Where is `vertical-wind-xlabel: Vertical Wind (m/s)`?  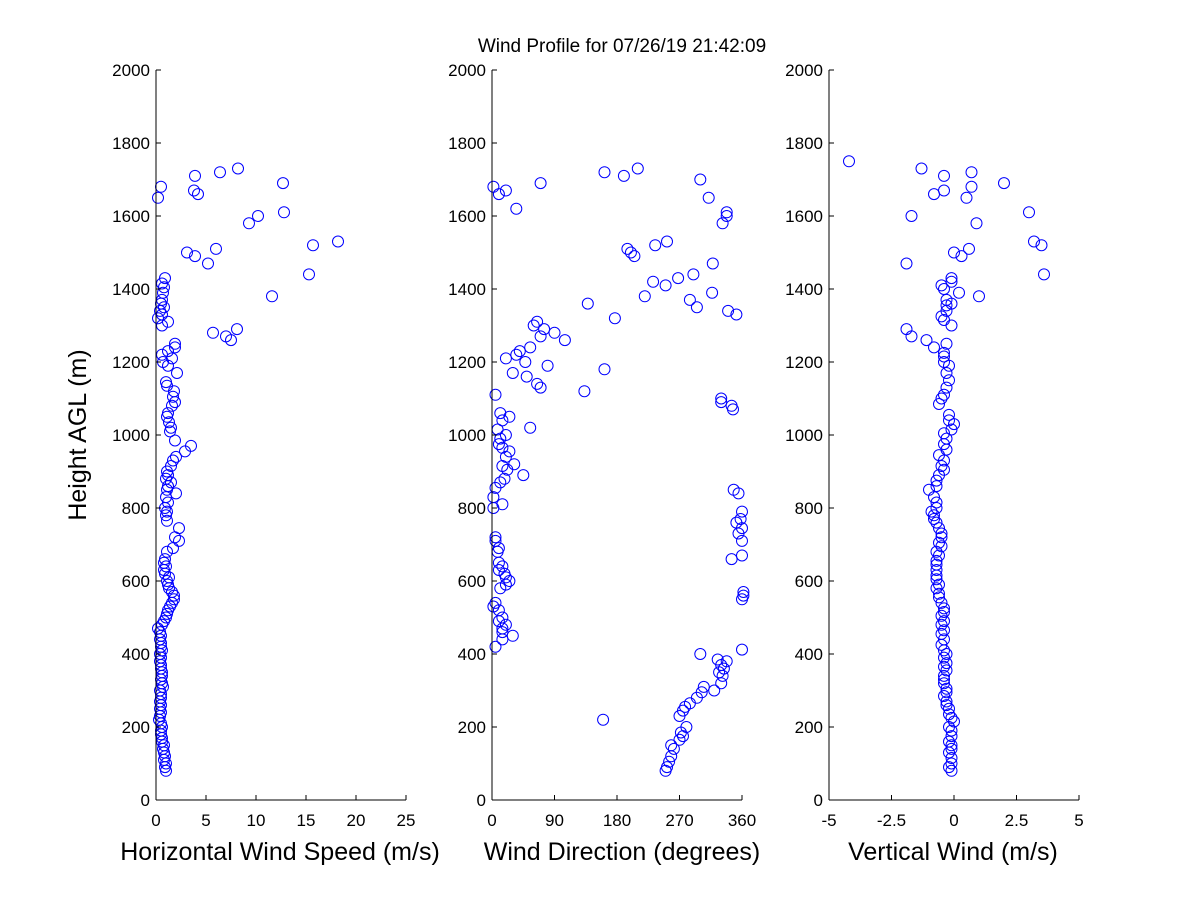 vertical-wind-xlabel: Vertical Wind (m/s) is located at coordinates (953, 852).